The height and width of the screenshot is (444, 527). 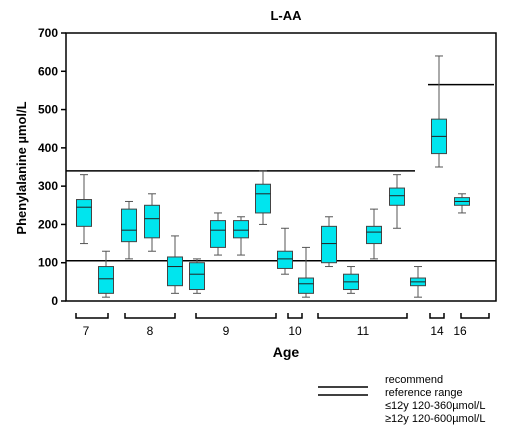 What do you see at coordinates (54, 301) in the screenshot?
I see `y-tick-label: 0` at bounding box center [54, 301].